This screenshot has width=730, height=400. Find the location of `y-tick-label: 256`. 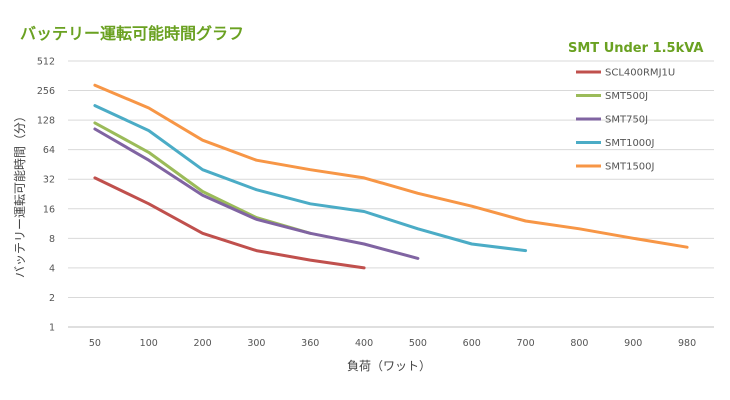

y-tick-label: 256 is located at coordinates (46, 91).